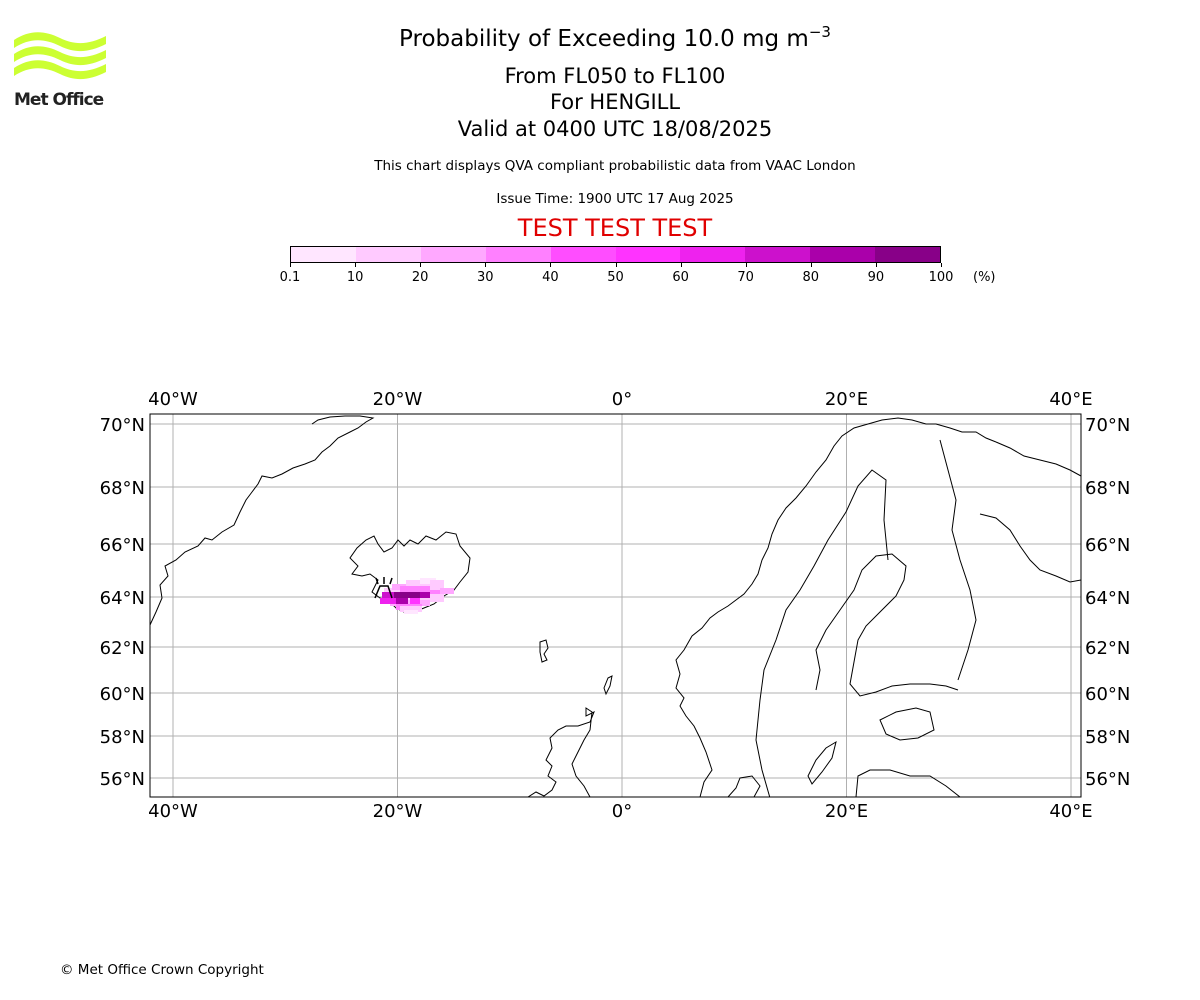 The height and width of the screenshot is (1000, 1200). Describe the element at coordinates (290, 277) in the screenshot. I see `colorbar-label: 0.1` at that location.